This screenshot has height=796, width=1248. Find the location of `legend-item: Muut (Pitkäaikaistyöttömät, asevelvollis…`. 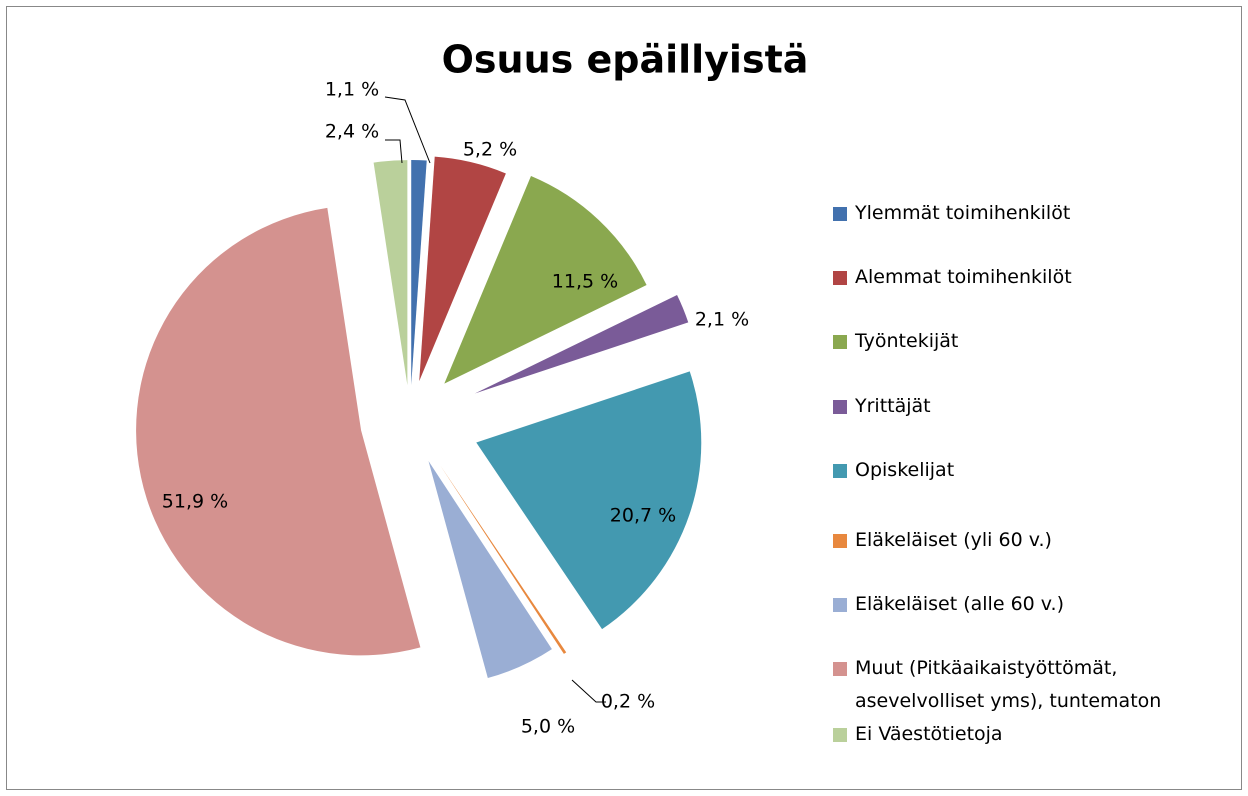

legend-item: Muut (Pitkäaikaistyöttömät, asevelvollis… is located at coordinates (1023, 685).